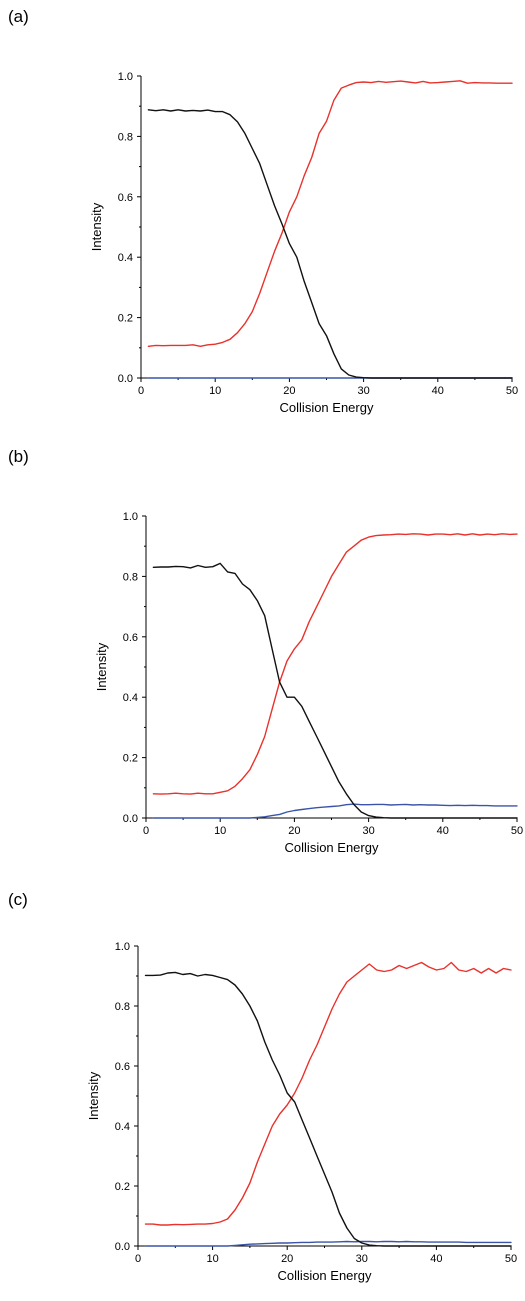 Image resolution: width=525 pixels, height=1301 pixels. Describe the element at coordinates (18, 899) in the screenshot. I see `panel-label: (c)` at that location.